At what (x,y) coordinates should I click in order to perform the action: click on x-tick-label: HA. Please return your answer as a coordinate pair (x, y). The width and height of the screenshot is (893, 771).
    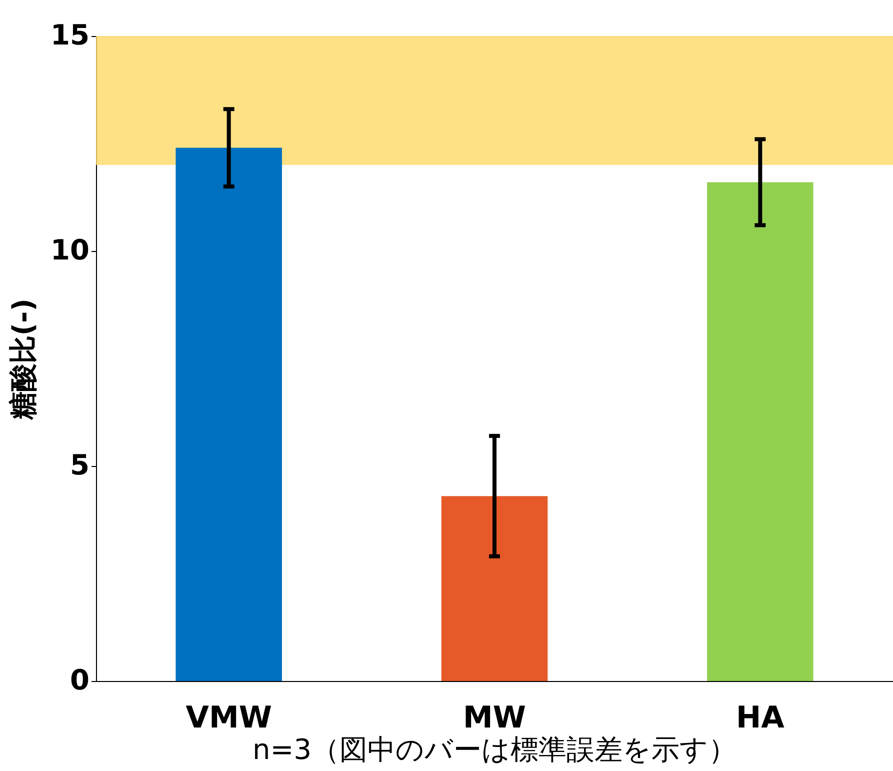
    Looking at the image, I should click on (761, 718).